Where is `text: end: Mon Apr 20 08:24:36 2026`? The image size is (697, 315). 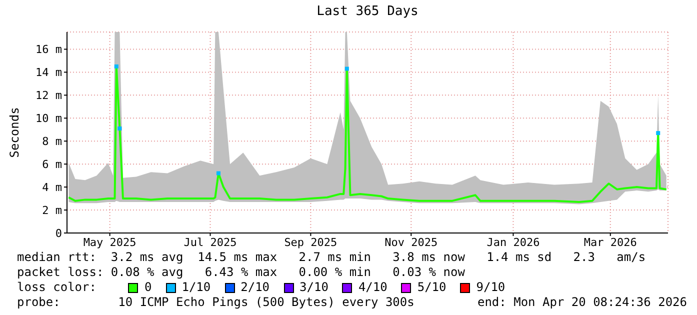
text: end: Mon Apr 20 08:24:36 2026 is located at coordinates (582, 302).